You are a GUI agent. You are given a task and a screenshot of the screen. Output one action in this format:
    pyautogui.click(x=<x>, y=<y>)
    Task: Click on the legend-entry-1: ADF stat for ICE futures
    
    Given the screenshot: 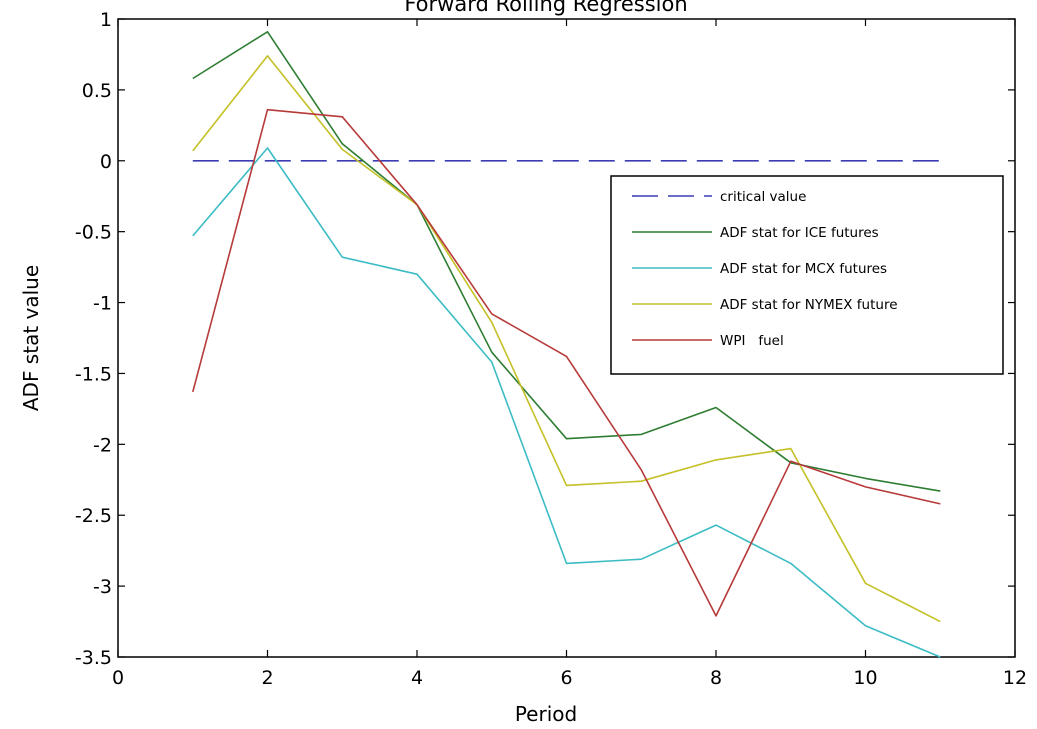 What is the action you would take?
    pyautogui.click(x=799, y=233)
    